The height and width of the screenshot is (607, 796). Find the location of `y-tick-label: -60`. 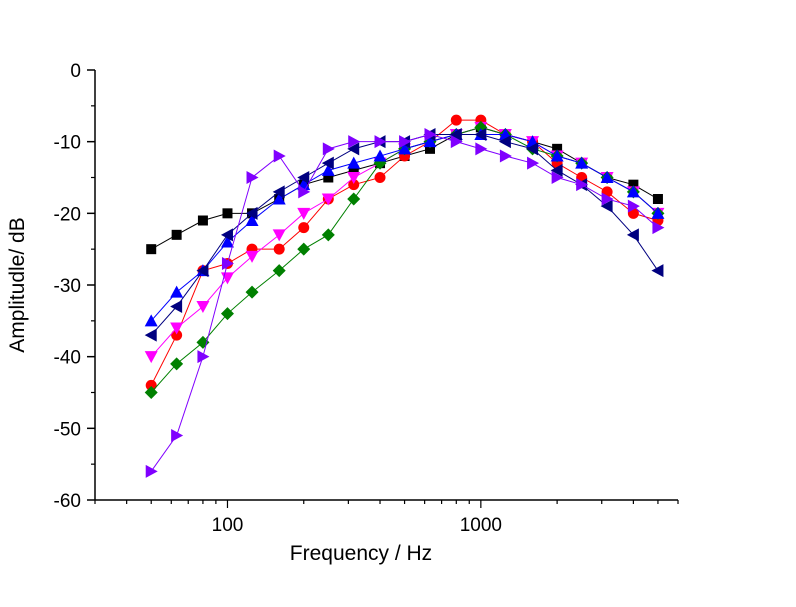

y-tick-label: -60 is located at coordinates (67, 501).